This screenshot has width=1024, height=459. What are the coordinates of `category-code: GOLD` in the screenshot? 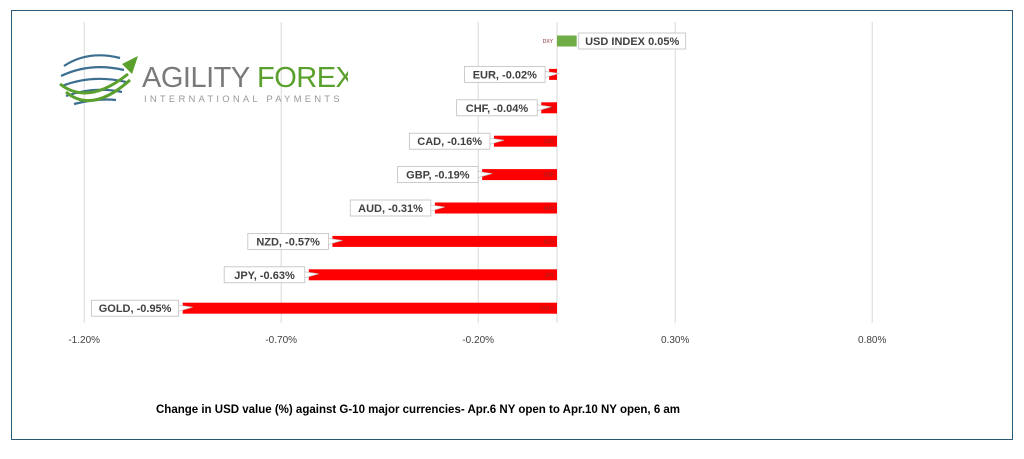 It's located at (547, 309).